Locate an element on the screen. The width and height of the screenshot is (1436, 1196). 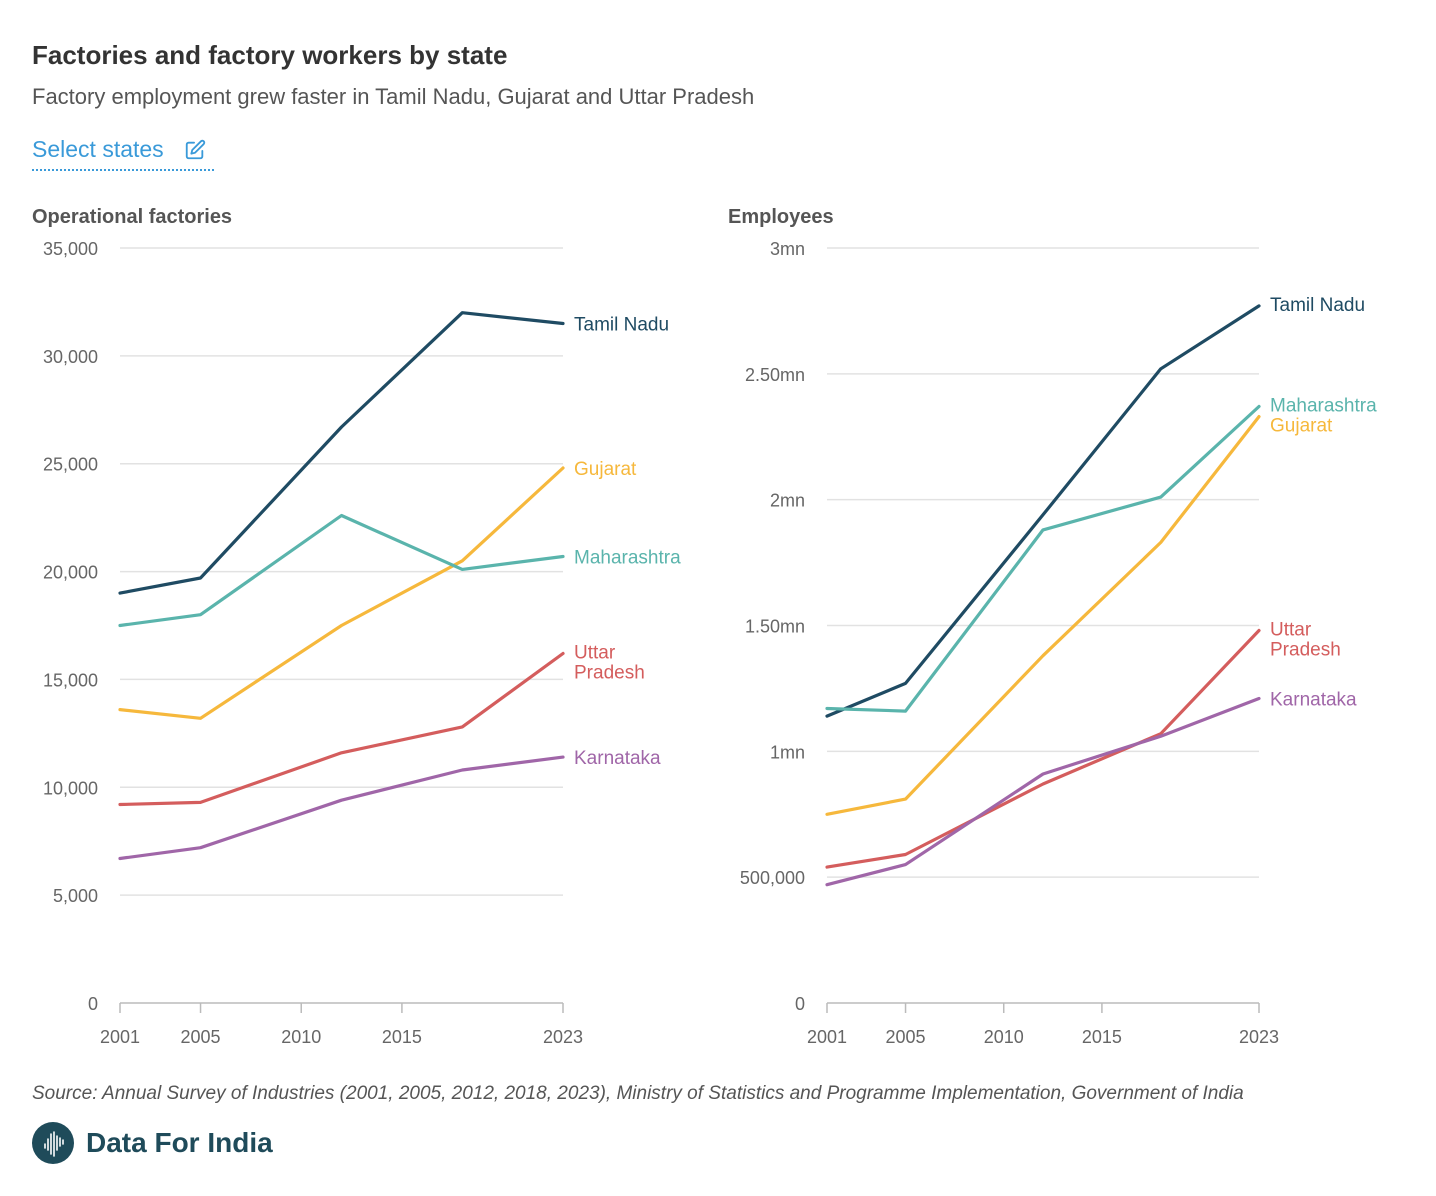
chart2-ytick-label: 0 is located at coordinates (800, 1004).